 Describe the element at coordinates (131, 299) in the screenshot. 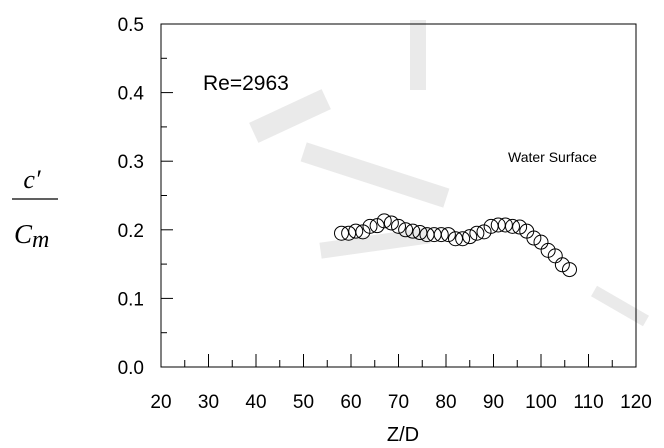

I see `y-tick-label: 0.1` at that location.